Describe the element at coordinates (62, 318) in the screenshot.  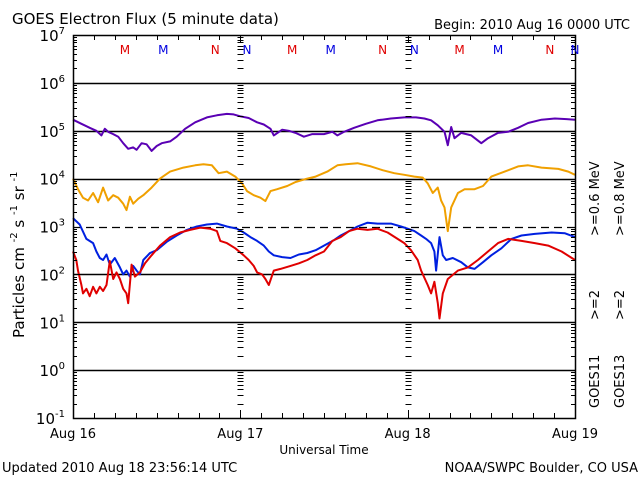
I see `y-tick-exponent: 1` at that location.